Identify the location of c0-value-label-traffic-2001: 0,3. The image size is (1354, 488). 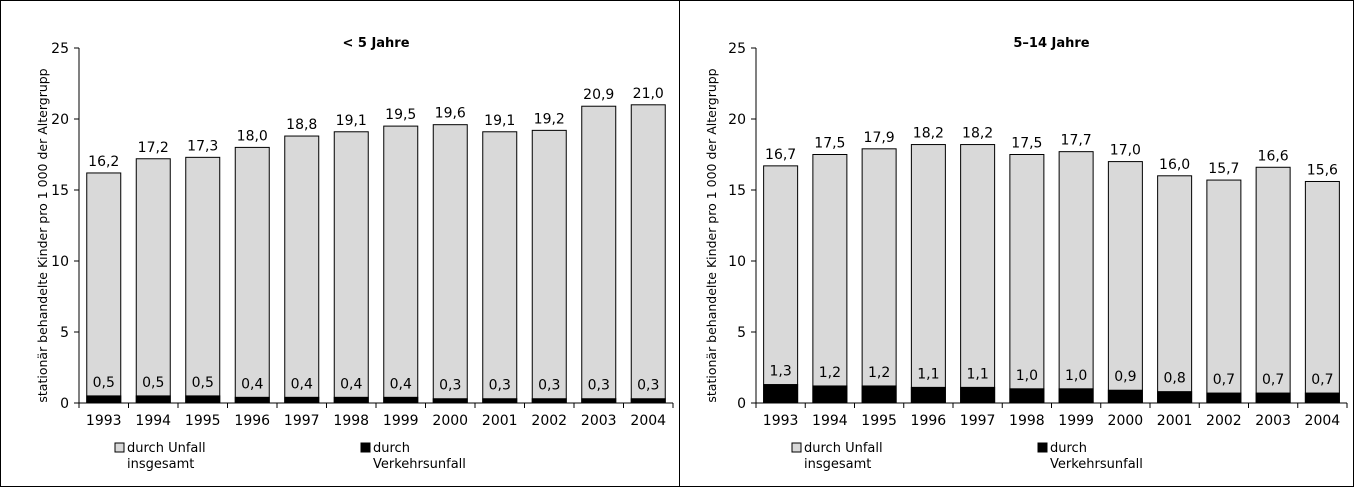
(500, 386).